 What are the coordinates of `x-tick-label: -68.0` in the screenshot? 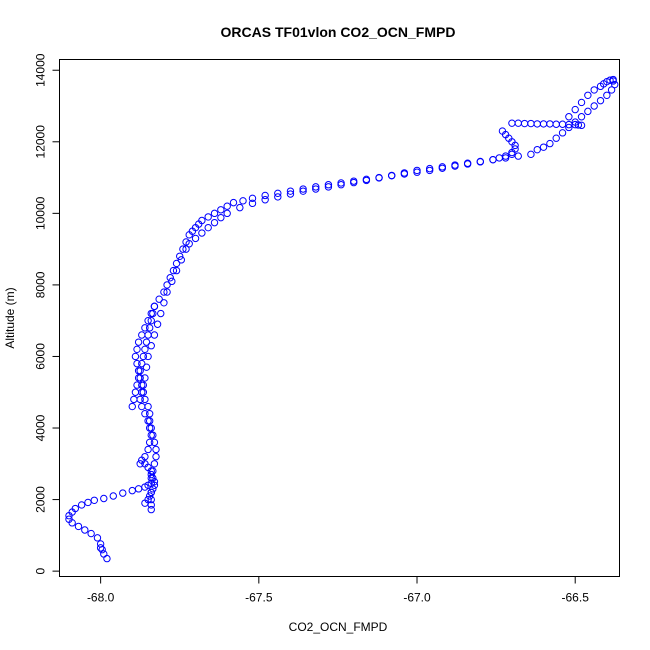 It's located at (101, 598).